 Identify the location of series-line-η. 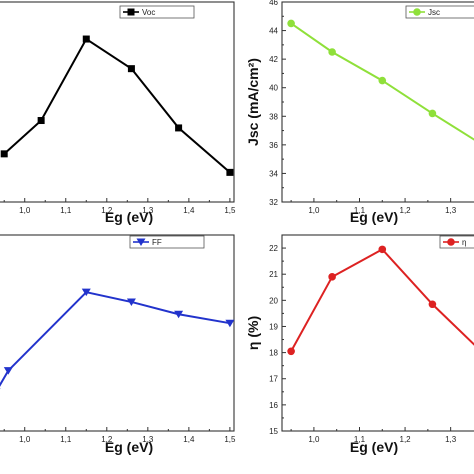
(382, 300).